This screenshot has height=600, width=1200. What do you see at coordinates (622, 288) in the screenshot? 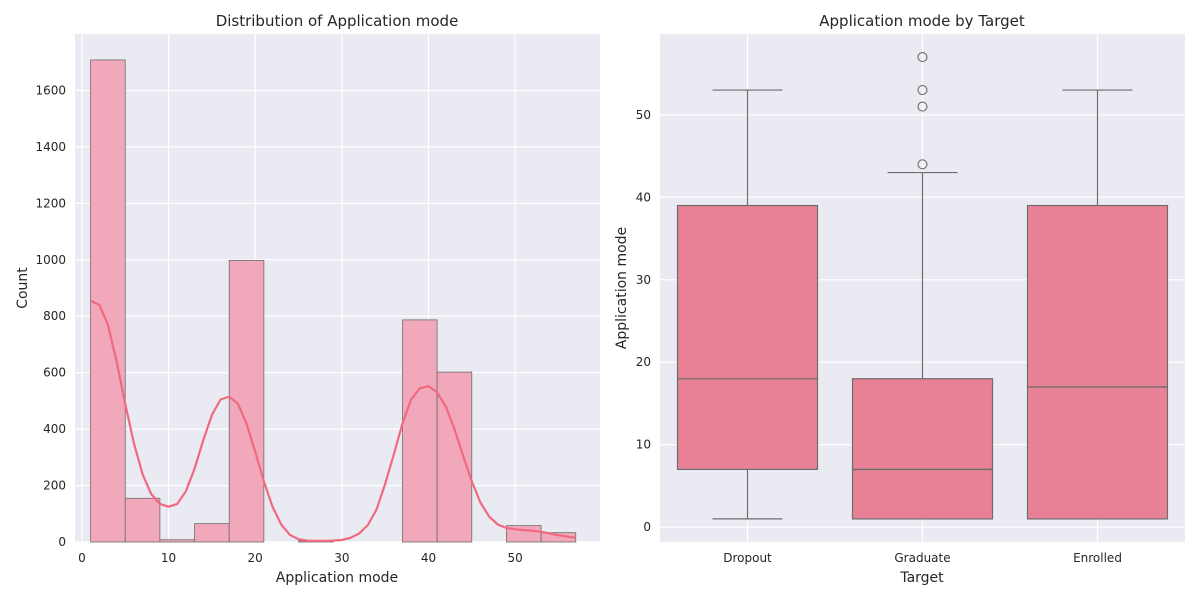
I see `boxplot-y-label: Application mode` at bounding box center [622, 288].